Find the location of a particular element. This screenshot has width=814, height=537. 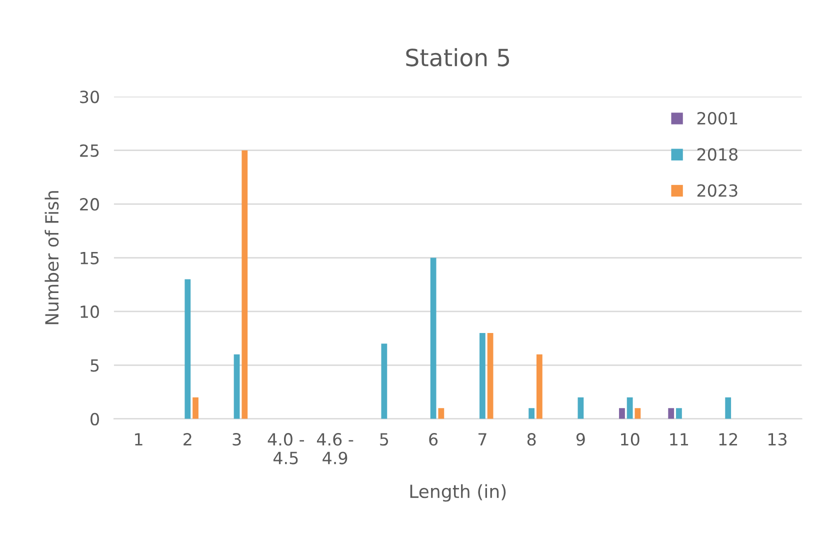

x-tick-label: 4.0 - 4.5 is located at coordinates (286, 448).